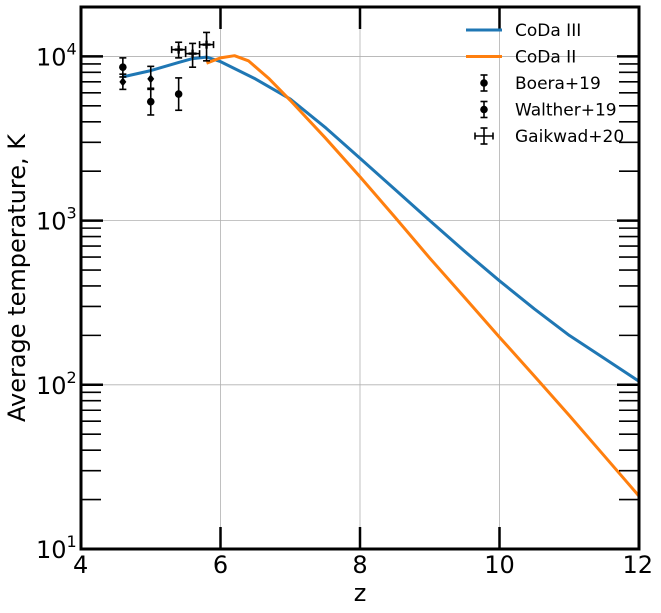  I want to click on legend-label-gaikwad-20: Gaikwad+20, so click(569, 137).